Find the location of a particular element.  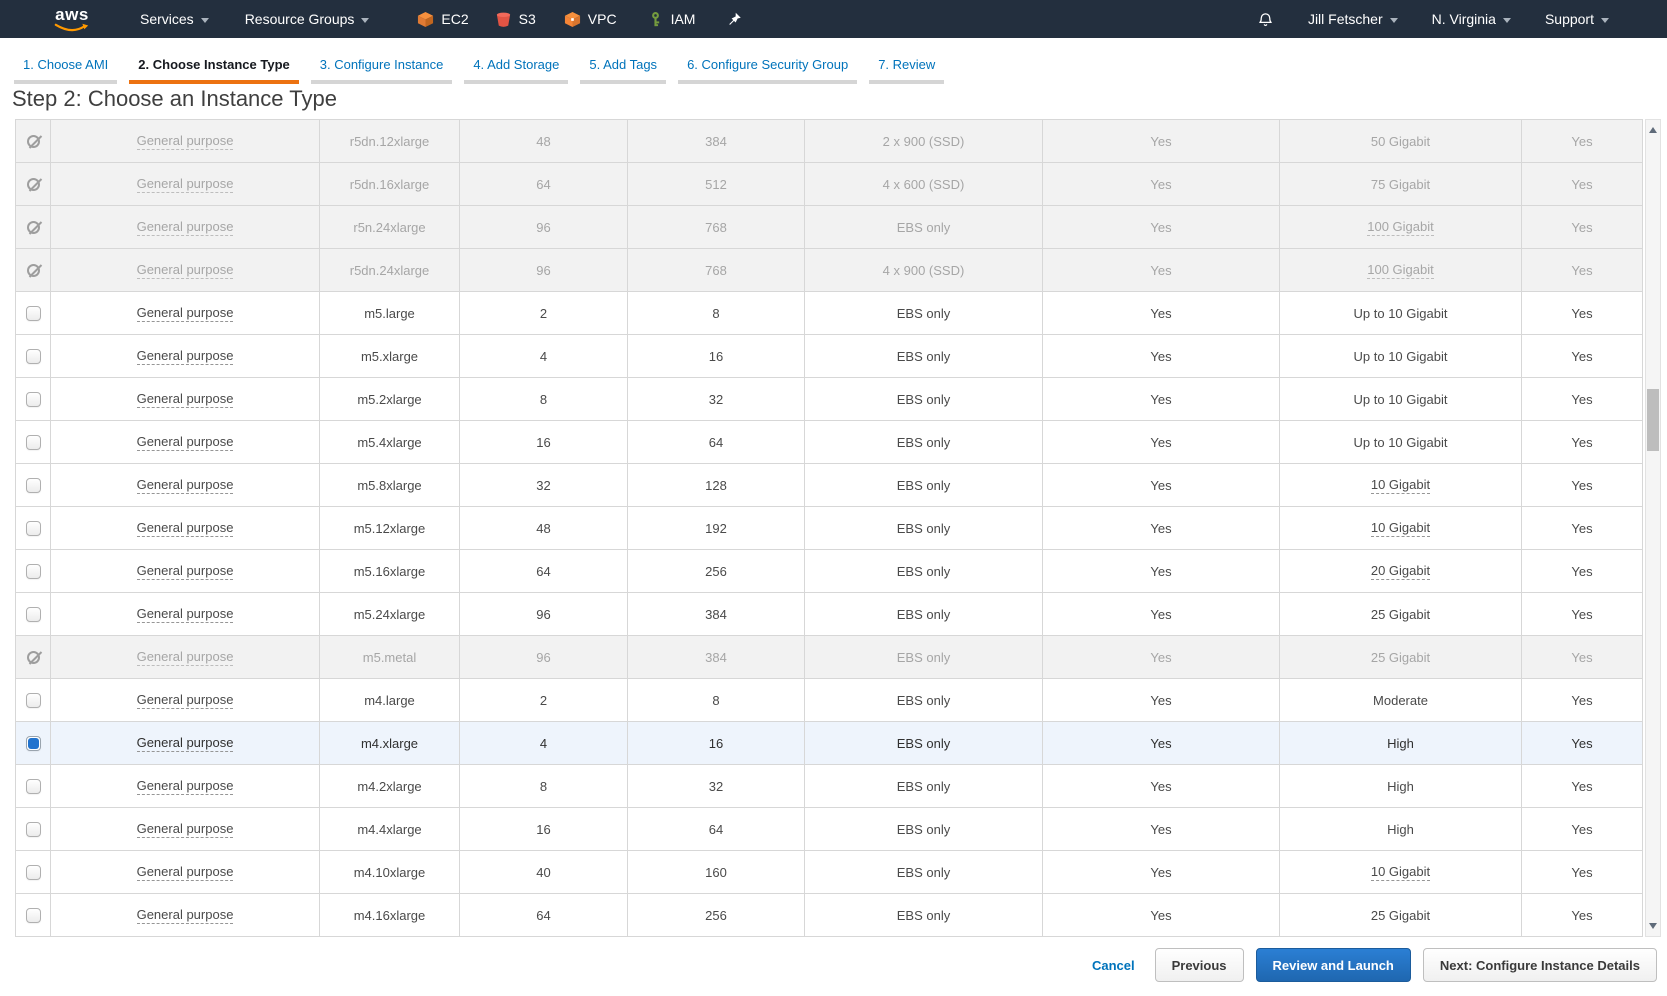

scroll-up-button is located at coordinates (1653, 130).